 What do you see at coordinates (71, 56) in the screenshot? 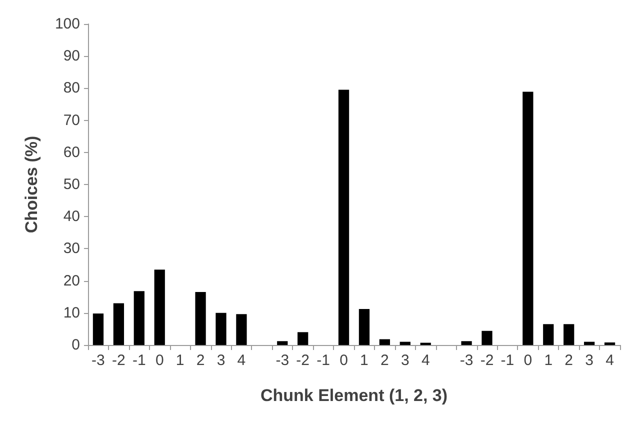
I see `y-tick-label: 90` at bounding box center [71, 56].